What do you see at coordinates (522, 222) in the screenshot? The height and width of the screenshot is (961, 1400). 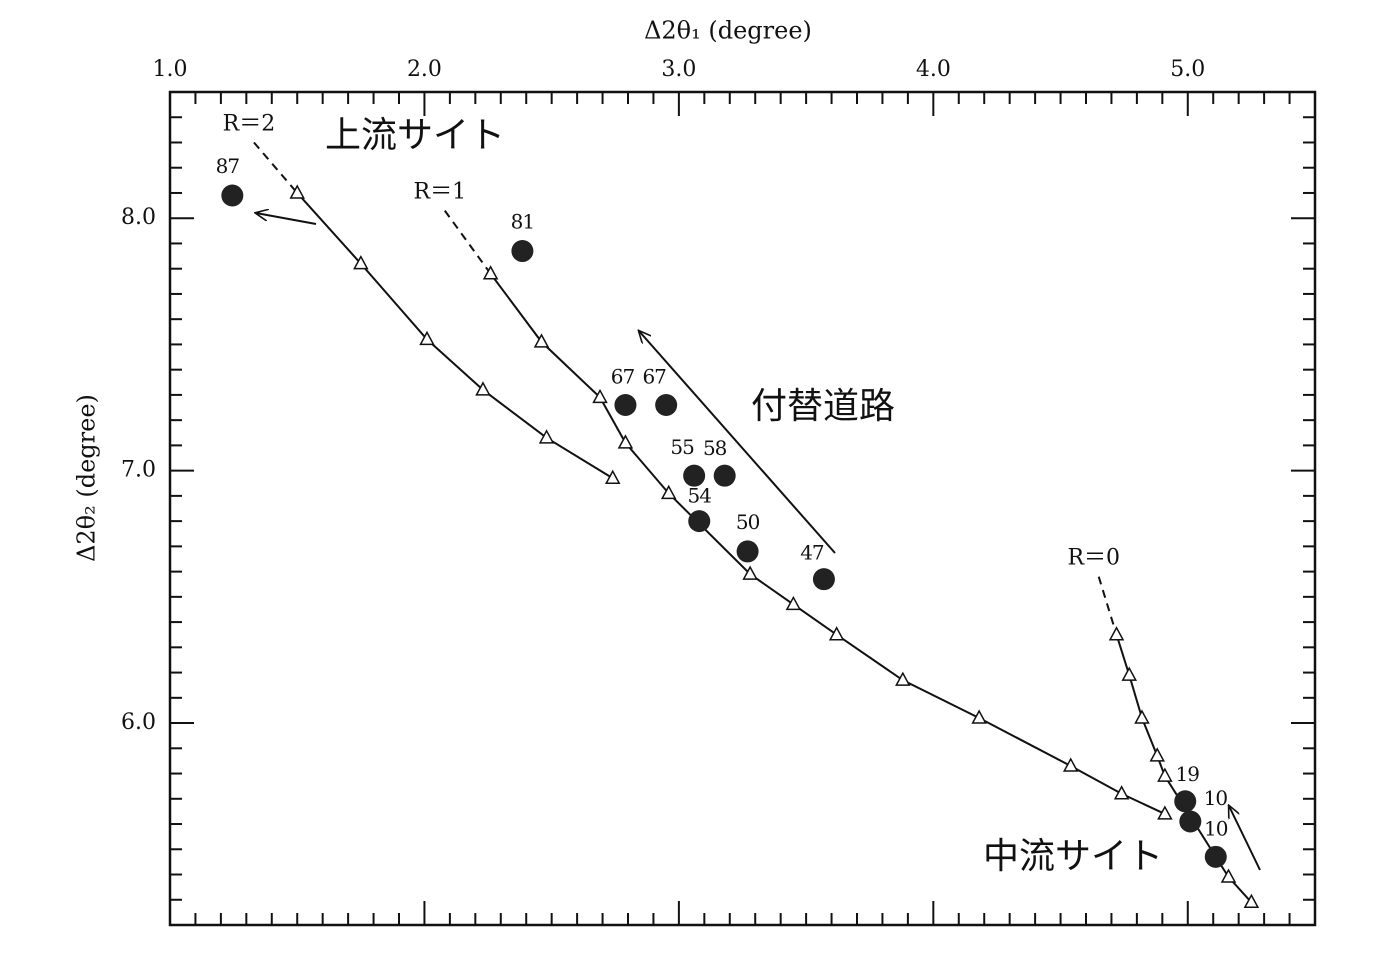 I see `point-label: 81` at bounding box center [522, 222].